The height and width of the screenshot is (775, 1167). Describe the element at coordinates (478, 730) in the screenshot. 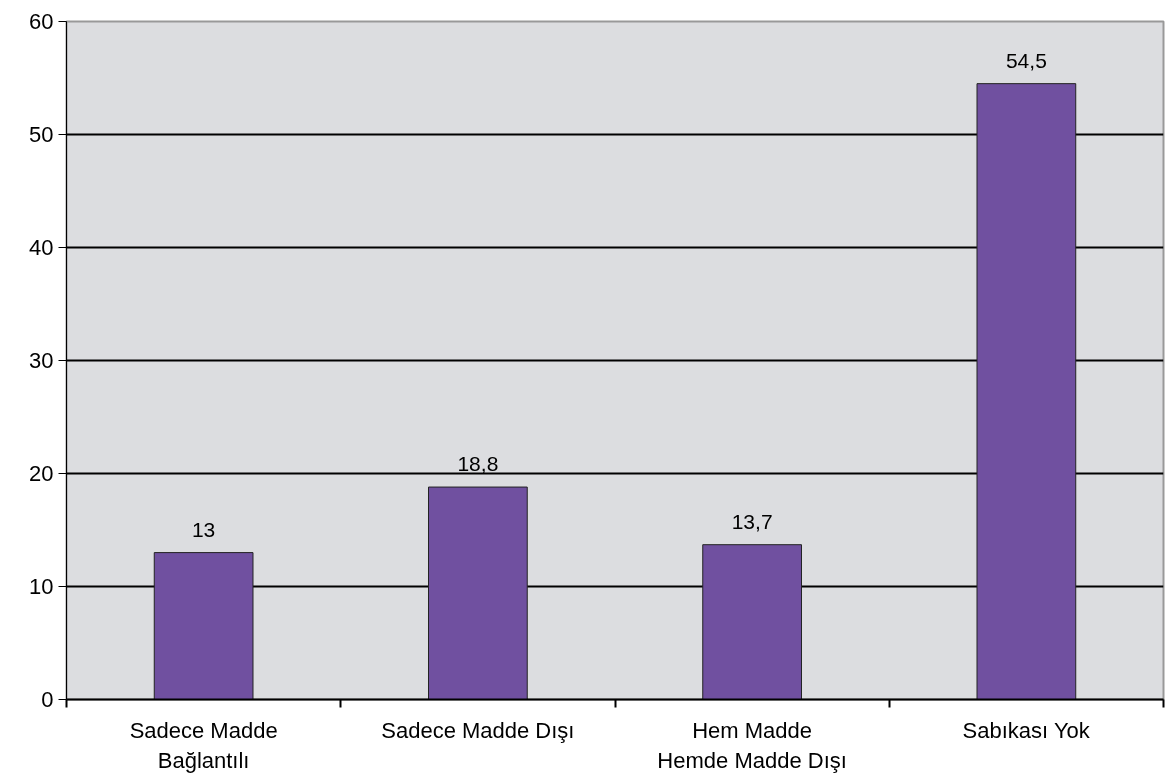

I see `x-tick-label: Sadece Madde Dışı` at that location.